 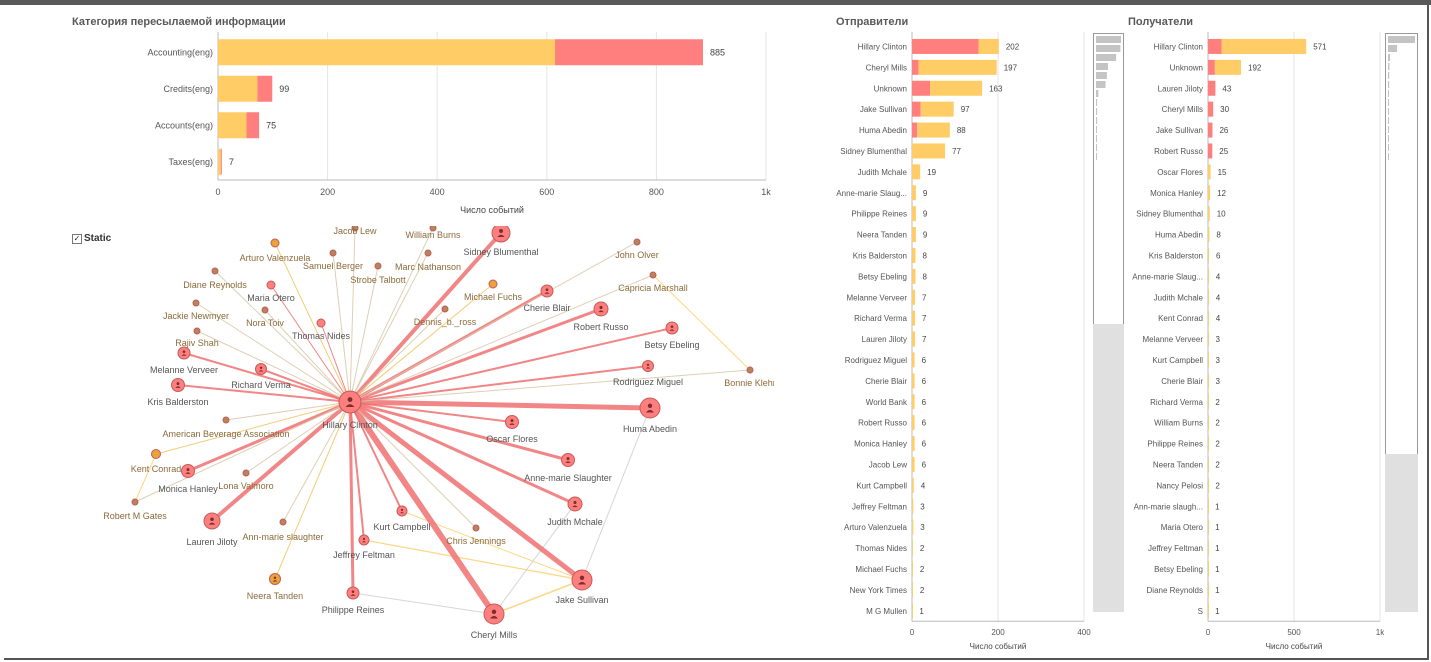 What do you see at coordinates (880, 255) in the screenshot?
I see `y-category-label: Kris Balderston` at bounding box center [880, 255].